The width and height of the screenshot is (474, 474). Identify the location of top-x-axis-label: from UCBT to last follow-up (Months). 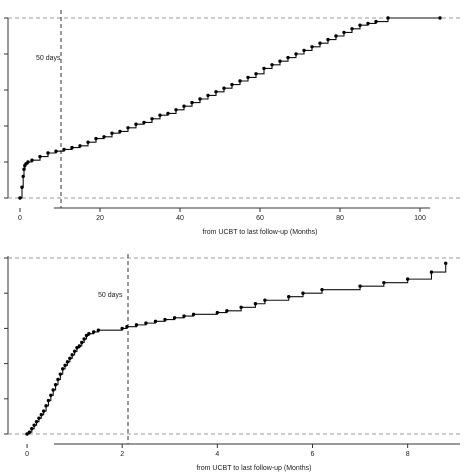
(259, 232).